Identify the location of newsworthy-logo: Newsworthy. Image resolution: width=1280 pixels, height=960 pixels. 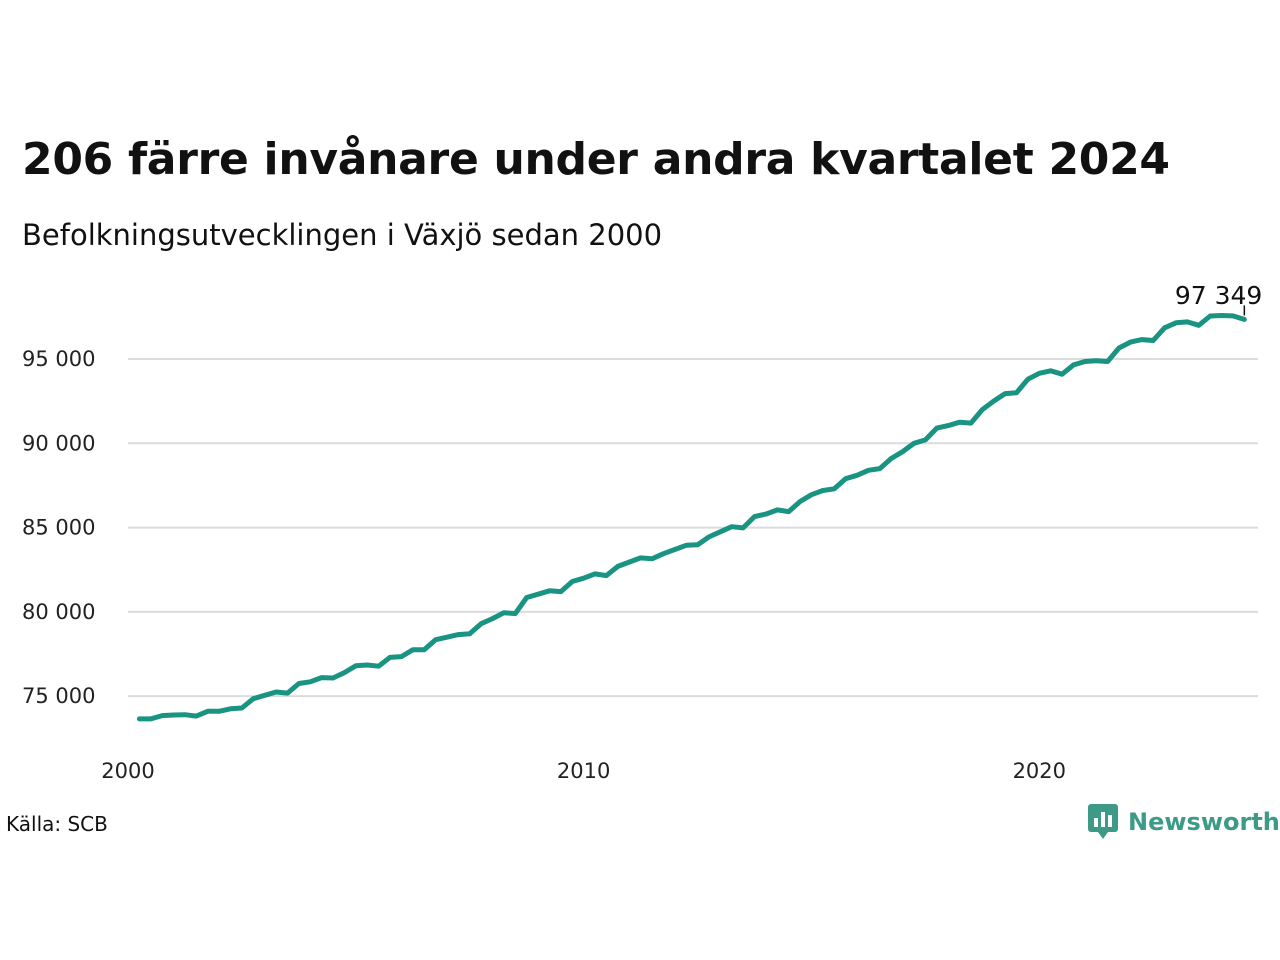
(1184, 822).